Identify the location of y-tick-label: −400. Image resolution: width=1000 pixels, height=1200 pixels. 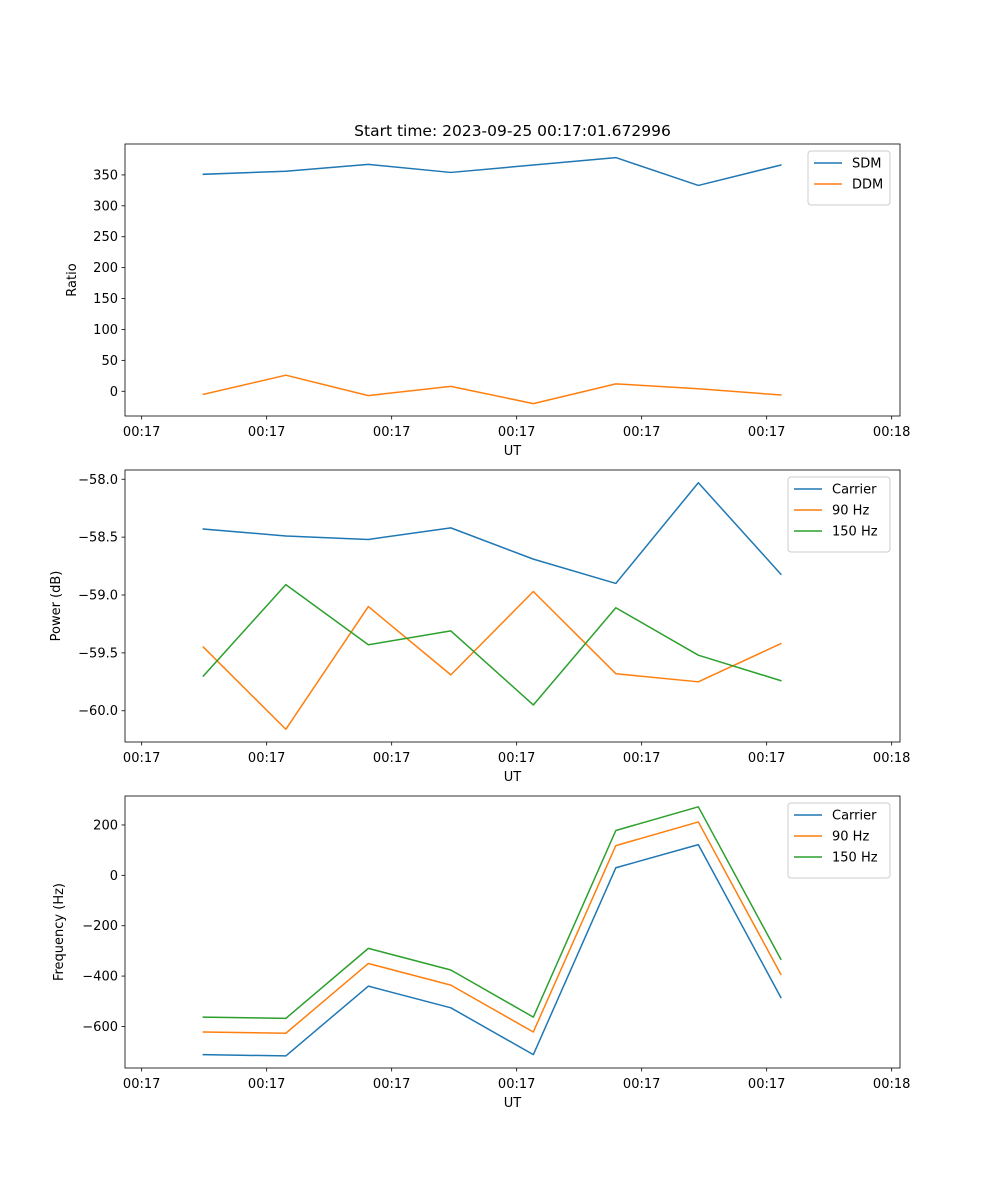
(100, 977).